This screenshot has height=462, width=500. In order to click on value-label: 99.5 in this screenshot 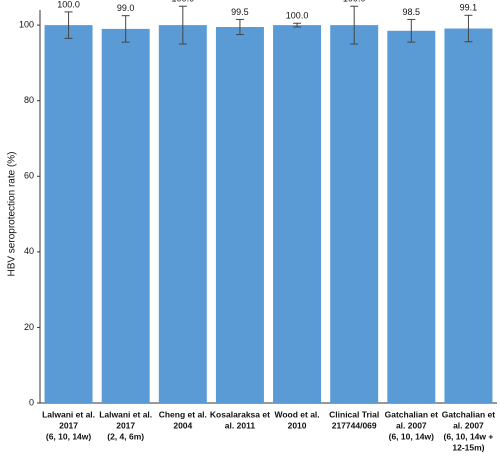, I will do `click(240, 12)`.